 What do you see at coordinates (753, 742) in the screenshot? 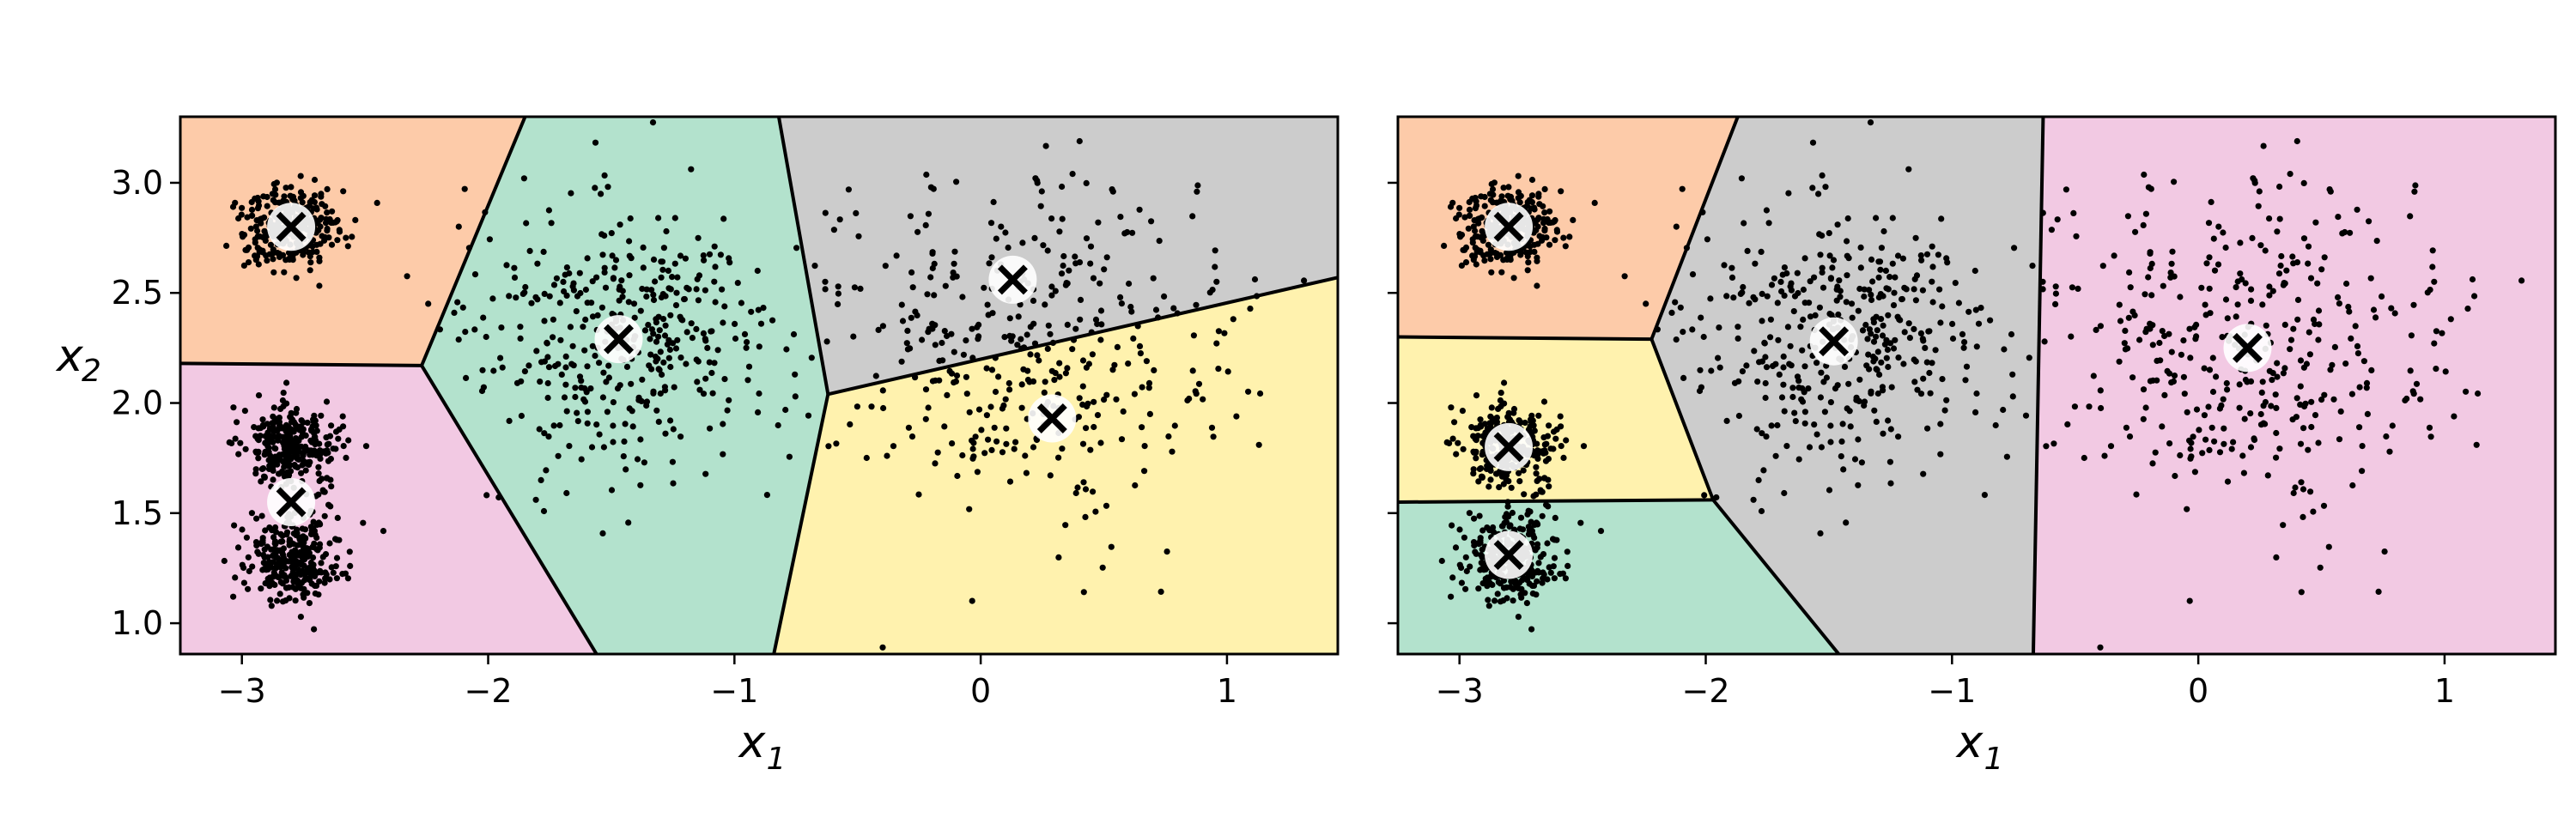
I see `x-axis-label: x` at bounding box center [753, 742].